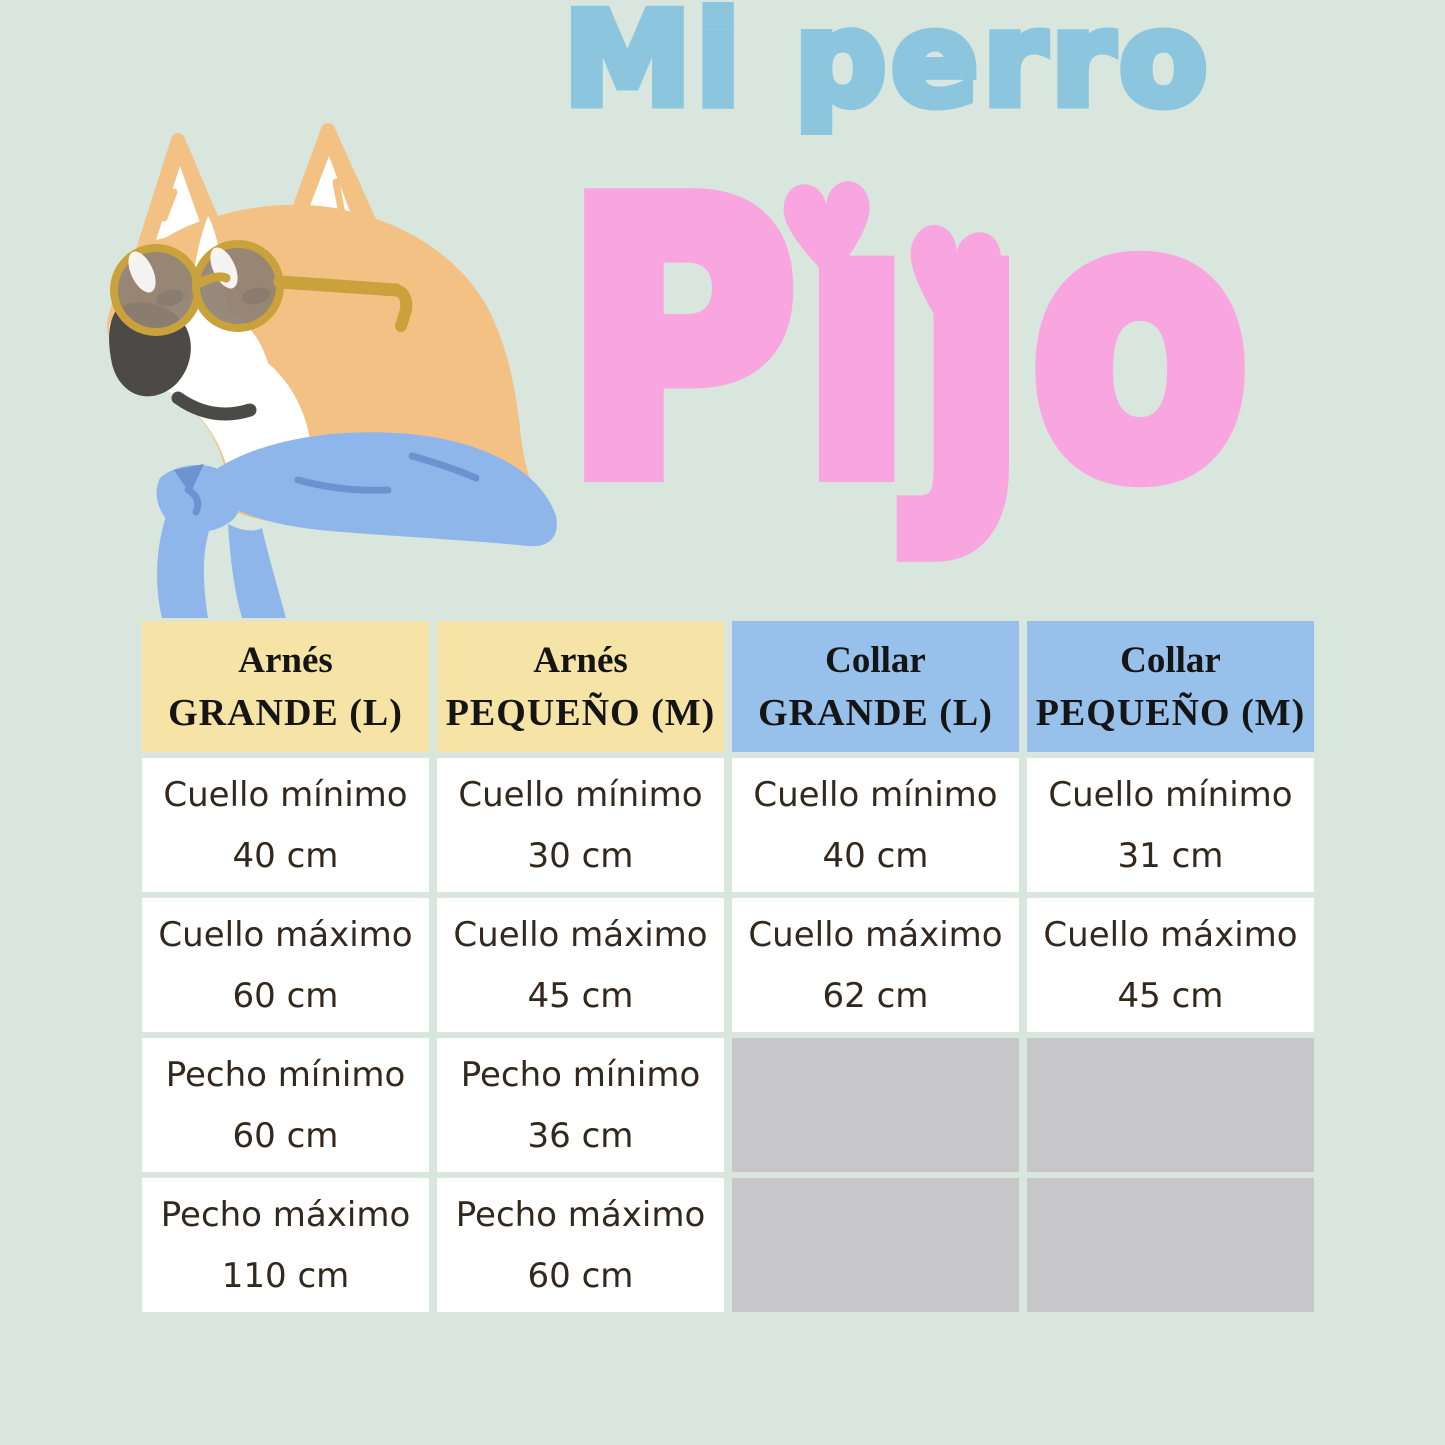 The width and height of the screenshot is (1445, 1445). Describe the element at coordinates (261, 288) in the screenshot. I see `sunglasses-icon` at that location.